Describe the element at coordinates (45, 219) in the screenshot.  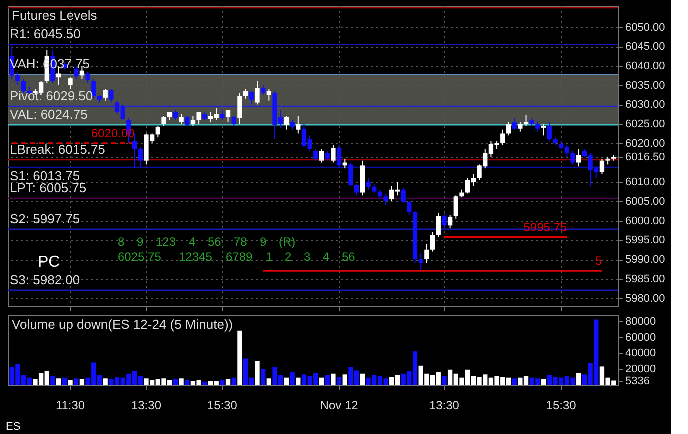
I see `ref-line-label: S2: 5997.75` at that location.